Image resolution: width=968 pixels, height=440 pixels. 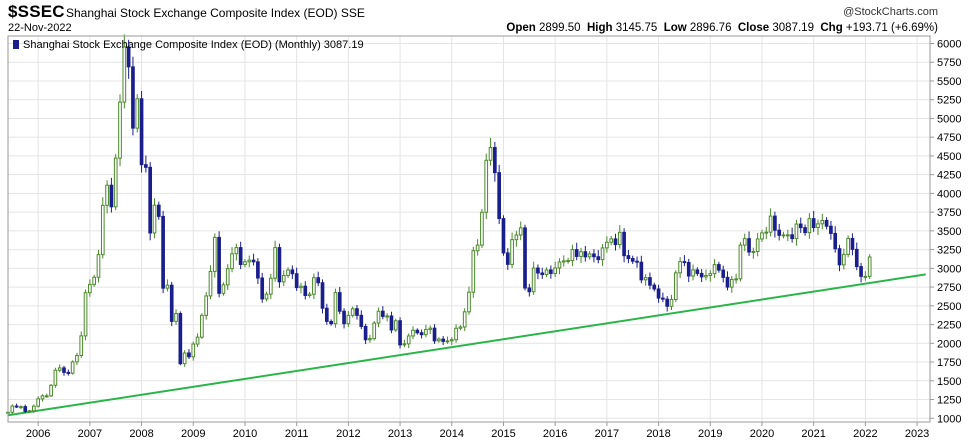 I want to click on chg-value: +193.71 (+6.69%), so click(x=891, y=28).